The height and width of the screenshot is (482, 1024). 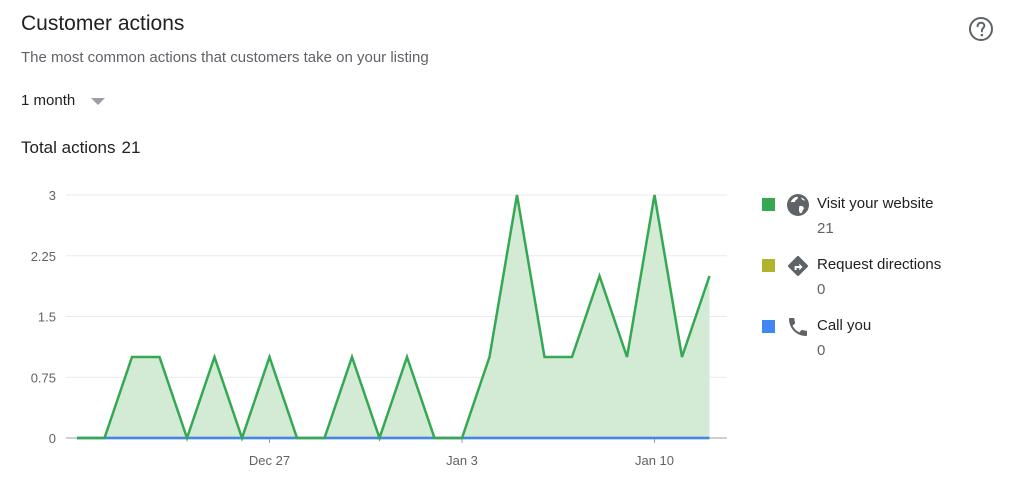 What do you see at coordinates (768, 265) in the screenshot?
I see `legend-swatch-directions` at bounding box center [768, 265].